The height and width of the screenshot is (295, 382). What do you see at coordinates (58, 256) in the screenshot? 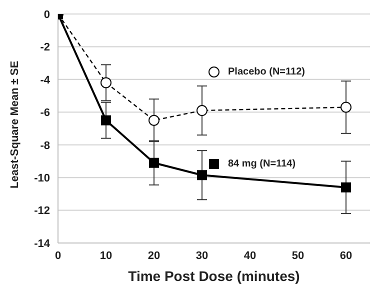
I see `x-tick-label: 0` at bounding box center [58, 256].